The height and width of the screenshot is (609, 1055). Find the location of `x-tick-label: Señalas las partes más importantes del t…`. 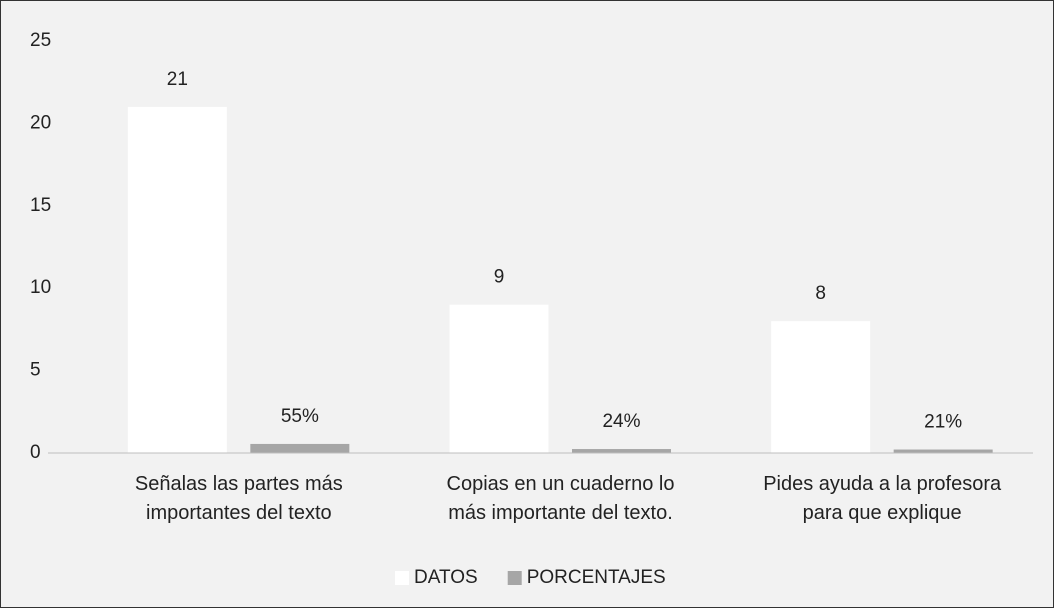

x-tick-label: Señalas las partes más importantes del t… is located at coordinates (238, 498).